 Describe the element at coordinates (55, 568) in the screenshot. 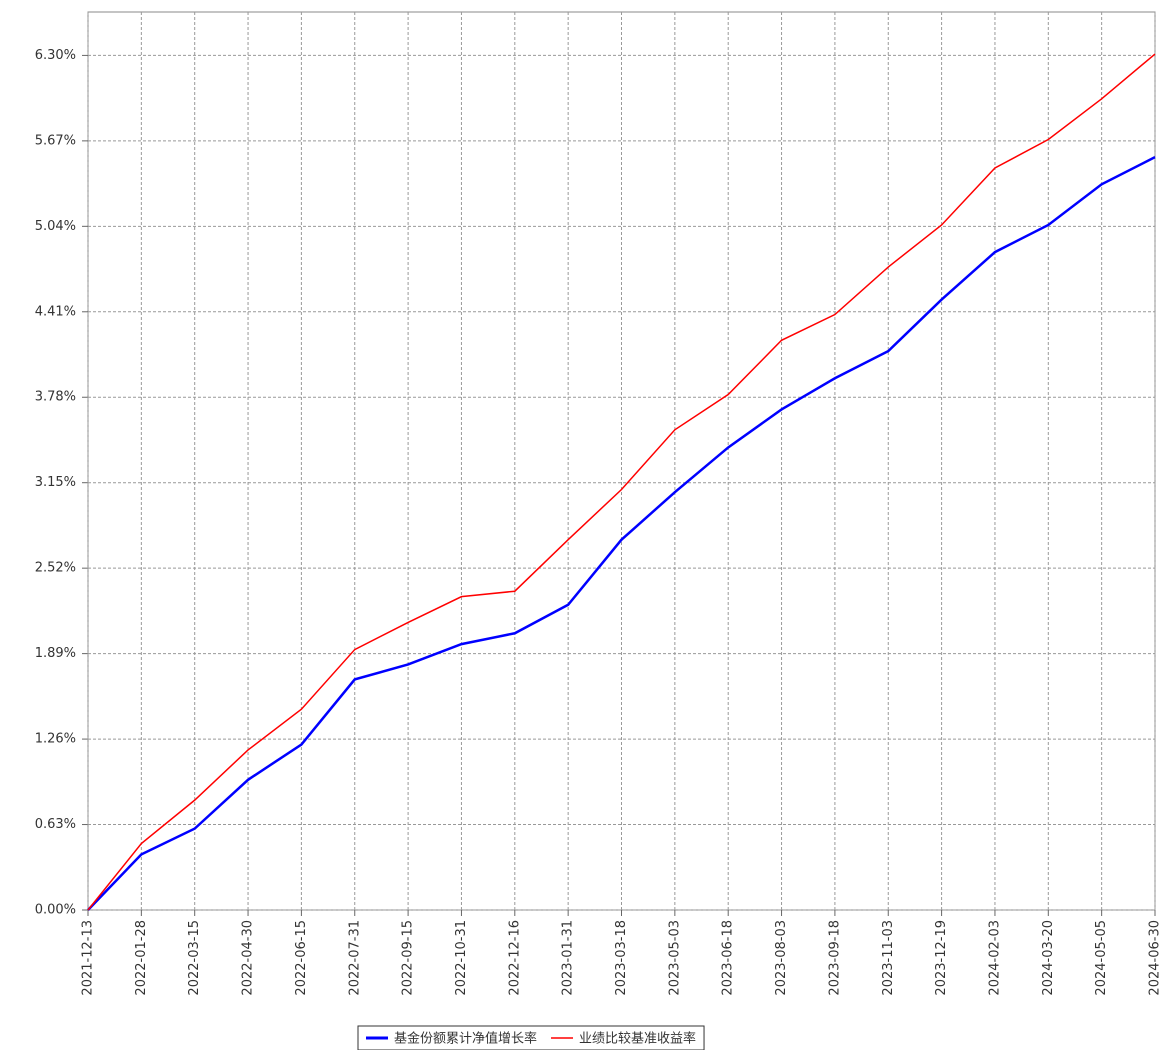

I see `y-tick-label: 2.52%` at that location.